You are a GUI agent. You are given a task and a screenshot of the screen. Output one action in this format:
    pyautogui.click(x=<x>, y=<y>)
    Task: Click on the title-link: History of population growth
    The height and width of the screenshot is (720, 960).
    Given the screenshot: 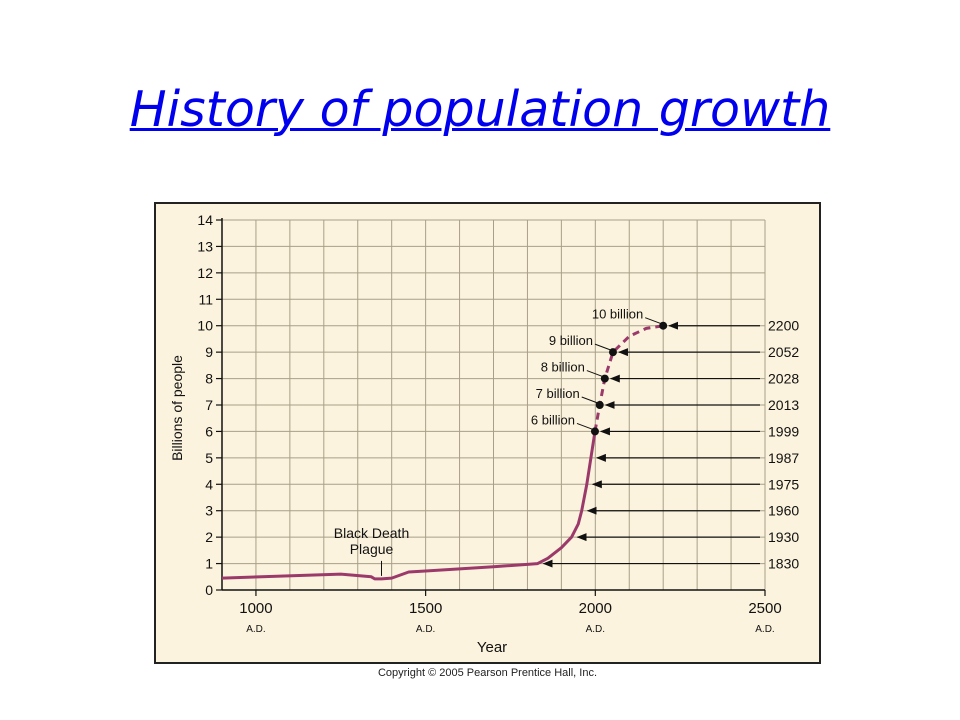 What is the action you would take?
    pyautogui.click(x=480, y=109)
    